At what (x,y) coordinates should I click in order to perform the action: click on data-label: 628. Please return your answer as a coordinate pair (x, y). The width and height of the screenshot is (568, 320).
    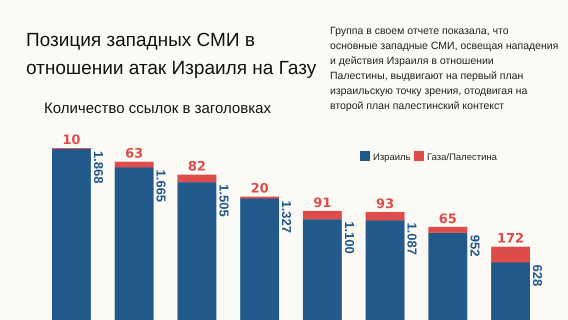
    Looking at the image, I should click on (537, 275).